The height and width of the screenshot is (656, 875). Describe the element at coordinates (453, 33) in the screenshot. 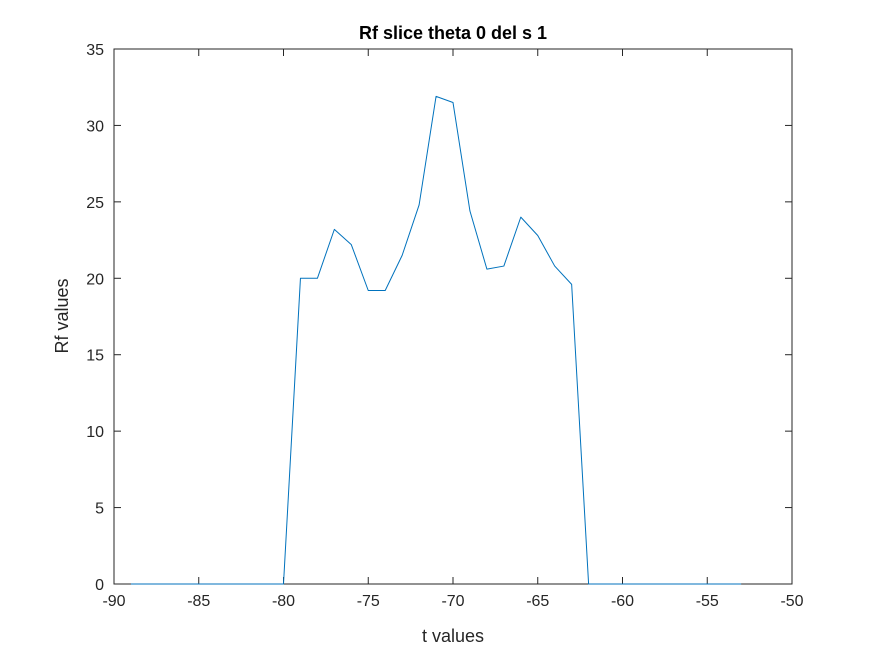

I see `chart-title: Rf slice theta 0 del s 1` at that location.